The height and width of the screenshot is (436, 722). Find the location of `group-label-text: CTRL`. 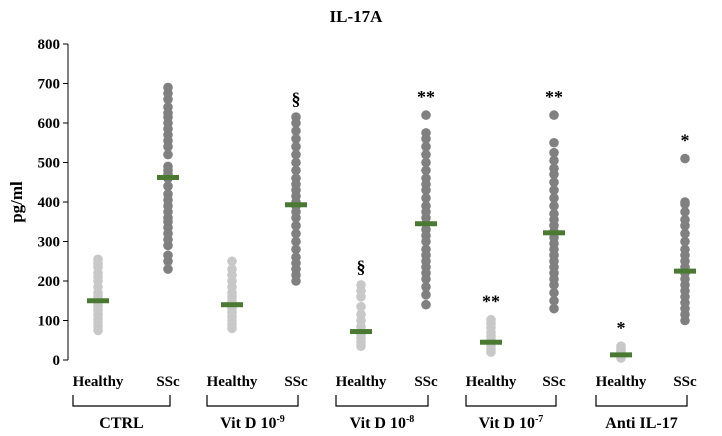

group-label-text: CTRL is located at coordinates (121, 423).